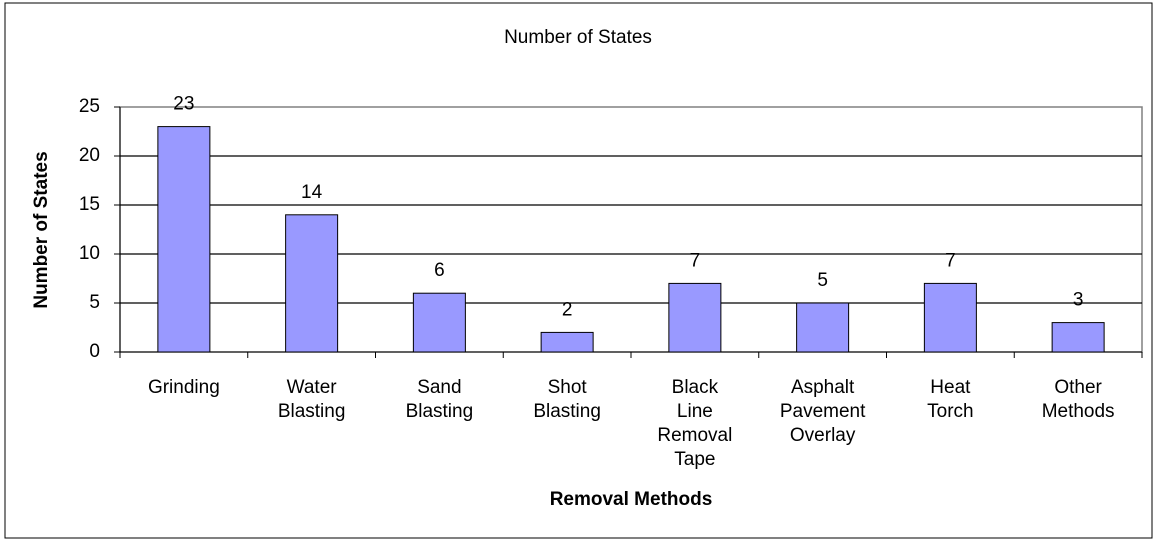 The image size is (1158, 543). Describe the element at coordinates (89, 106) in the screenshot. I see `y-tick-label: 25` at that location.